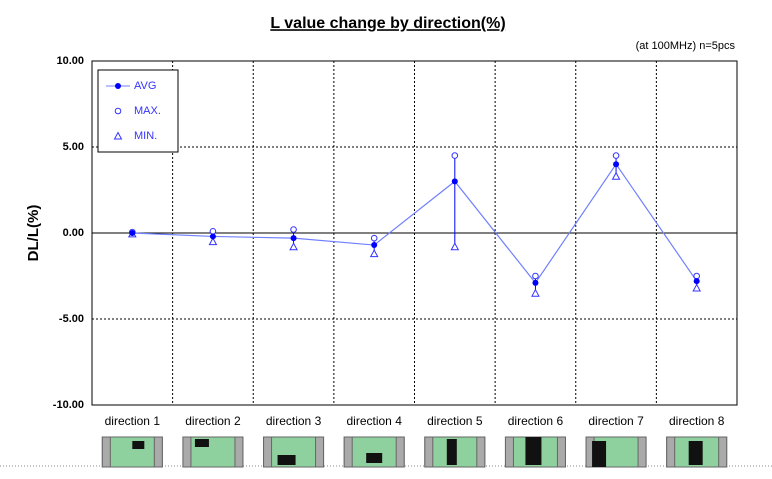  I want to click on y-tick-label: 5.00, so click(73, 147).